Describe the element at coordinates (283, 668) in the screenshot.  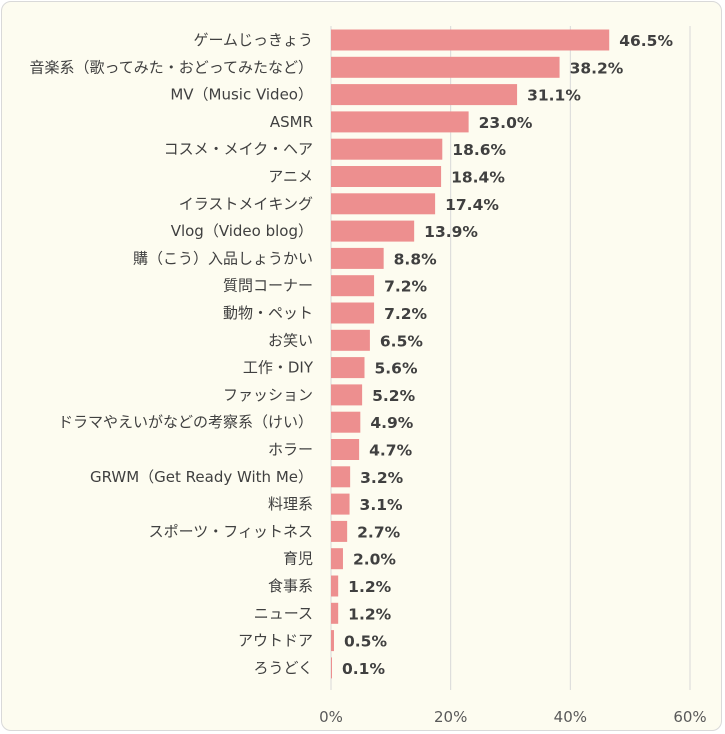
I see `category-label: ろうどく` at that location.